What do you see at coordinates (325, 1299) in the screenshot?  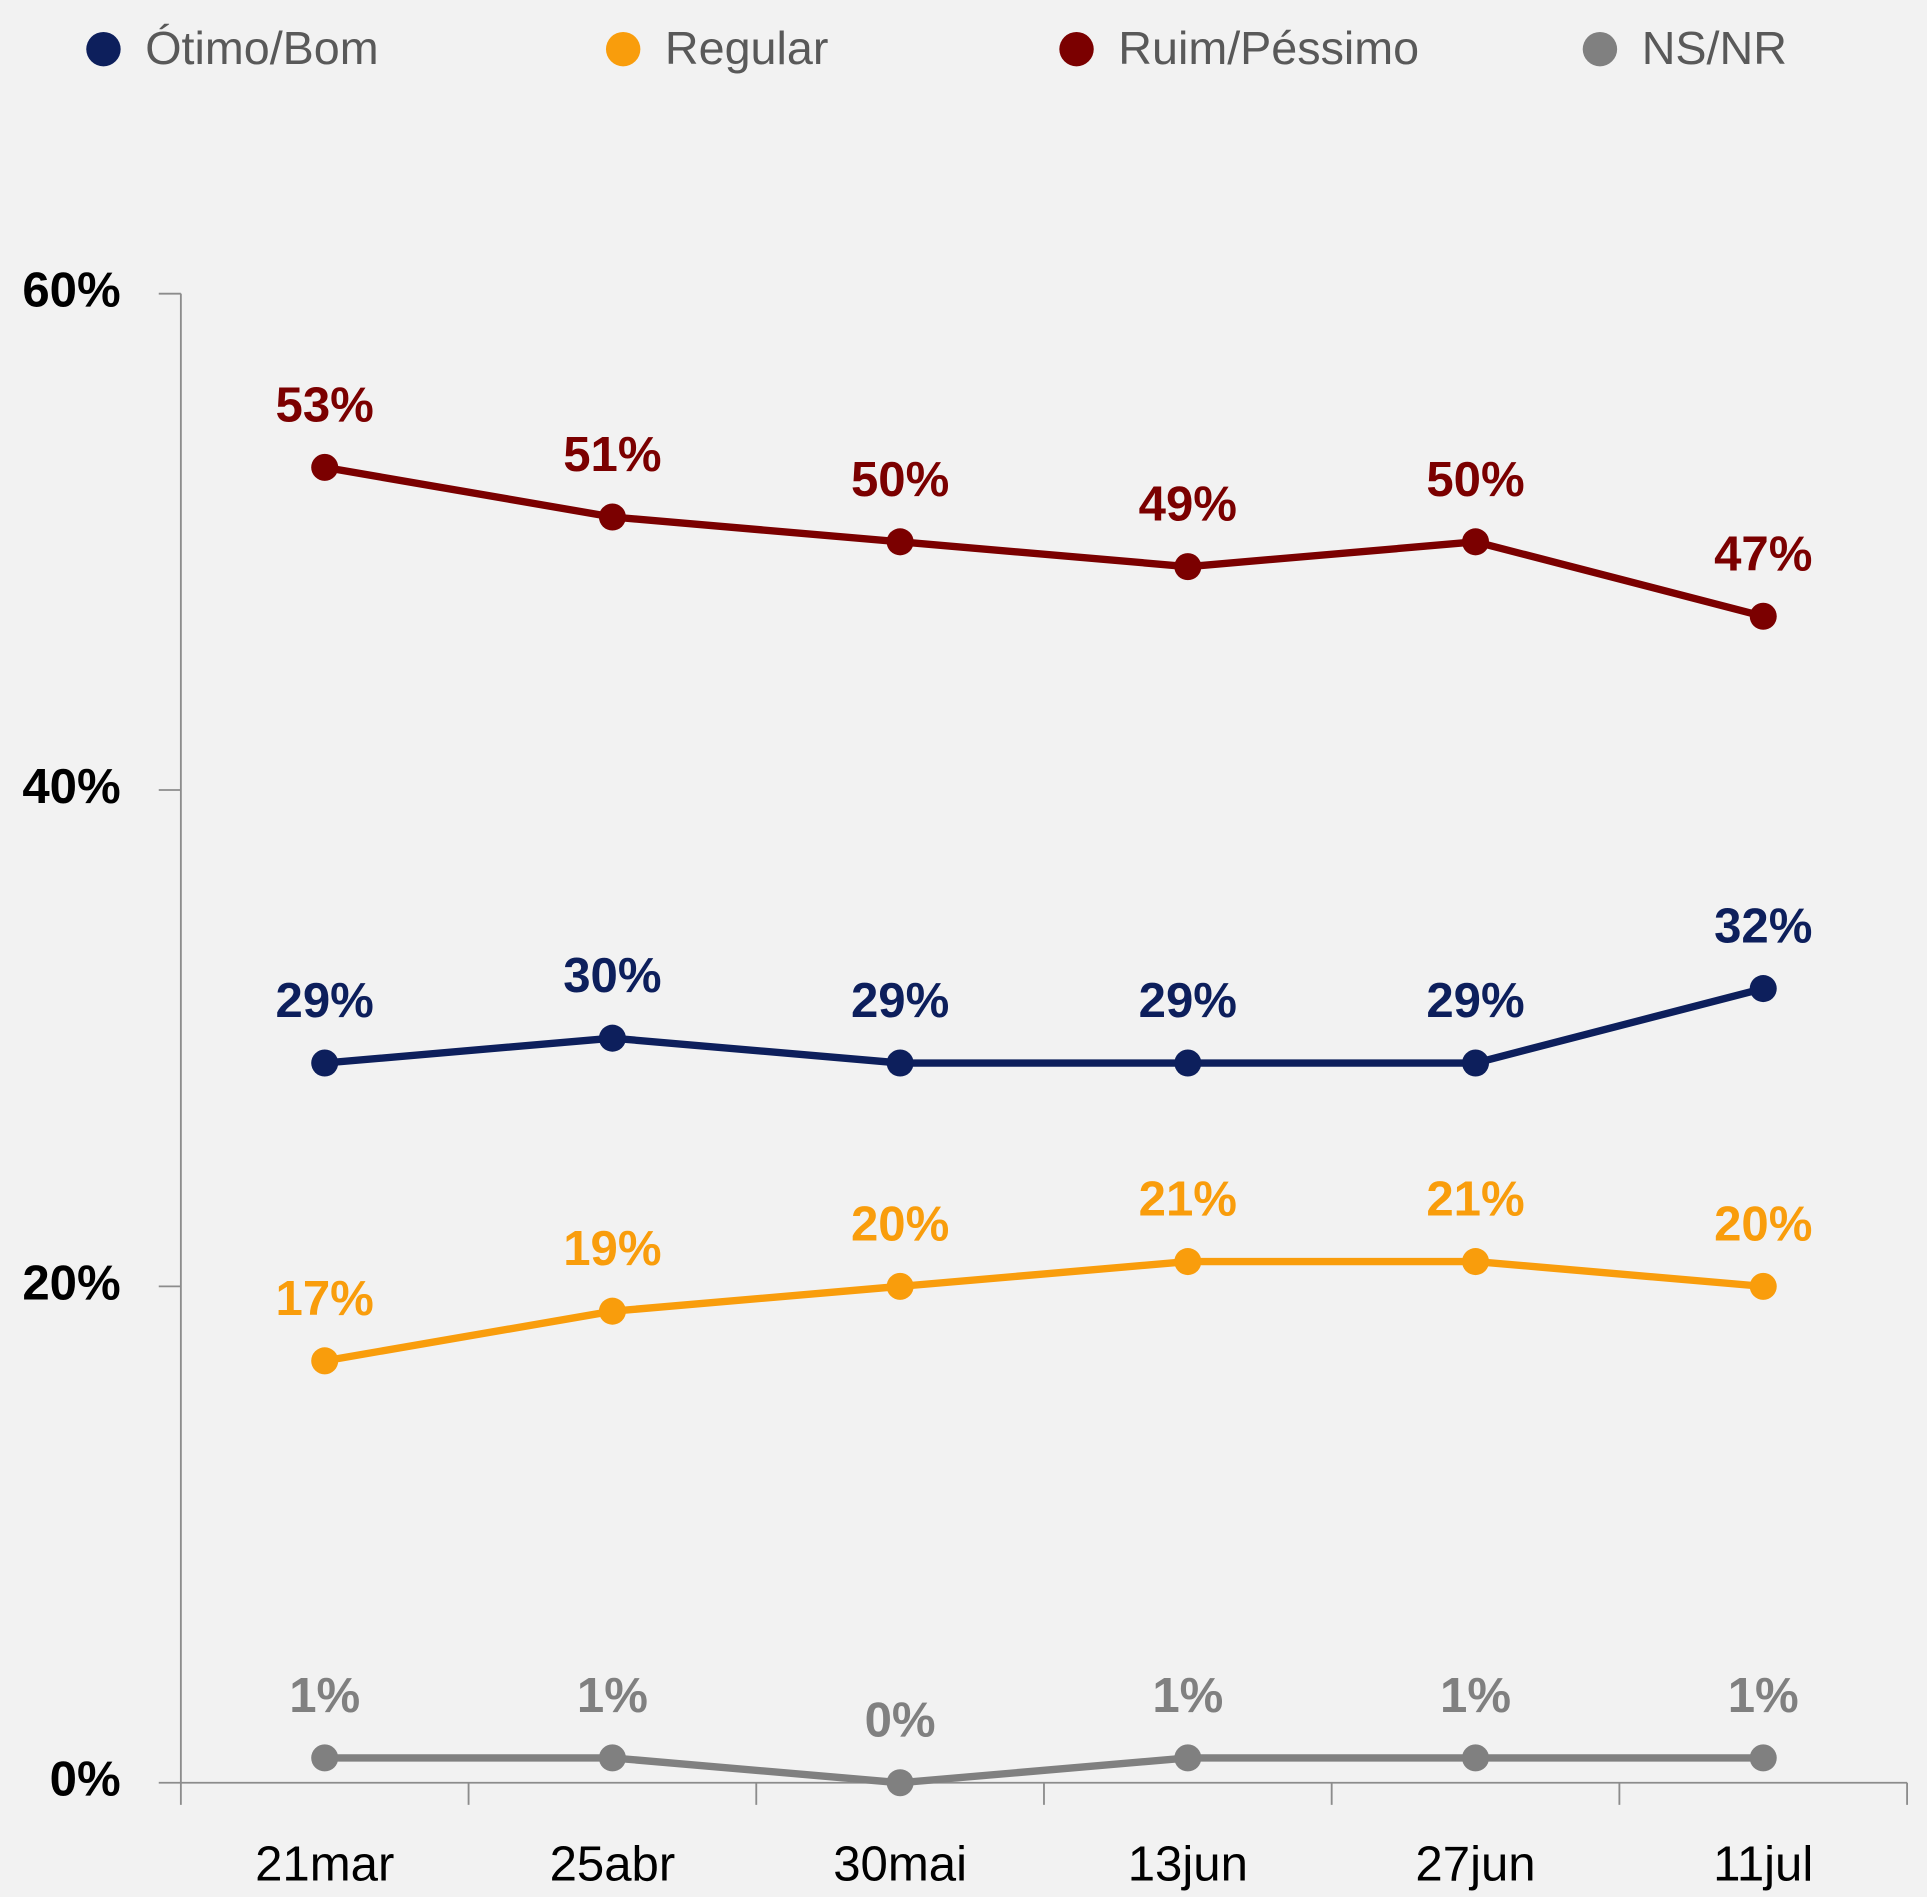 I see `data-label: 17%` at bounding box center [325, 1299].